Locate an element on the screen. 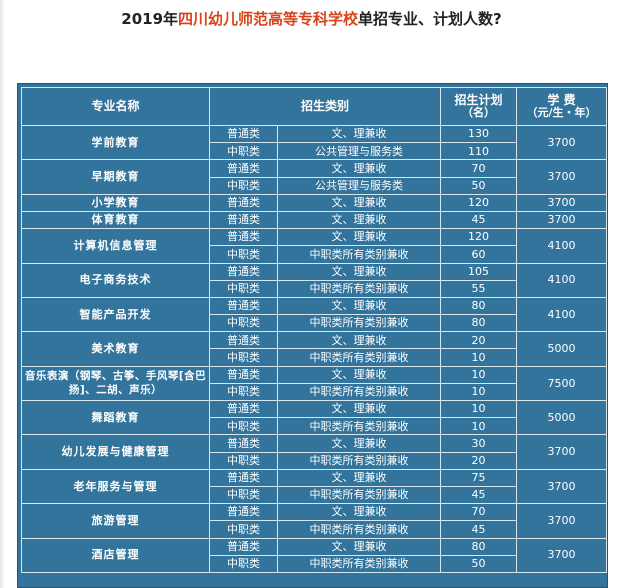 This screenshot has width=623, height=588. table-row: 中职类 中职类所有类别兼收 45 is located at coordinates (314, 495).